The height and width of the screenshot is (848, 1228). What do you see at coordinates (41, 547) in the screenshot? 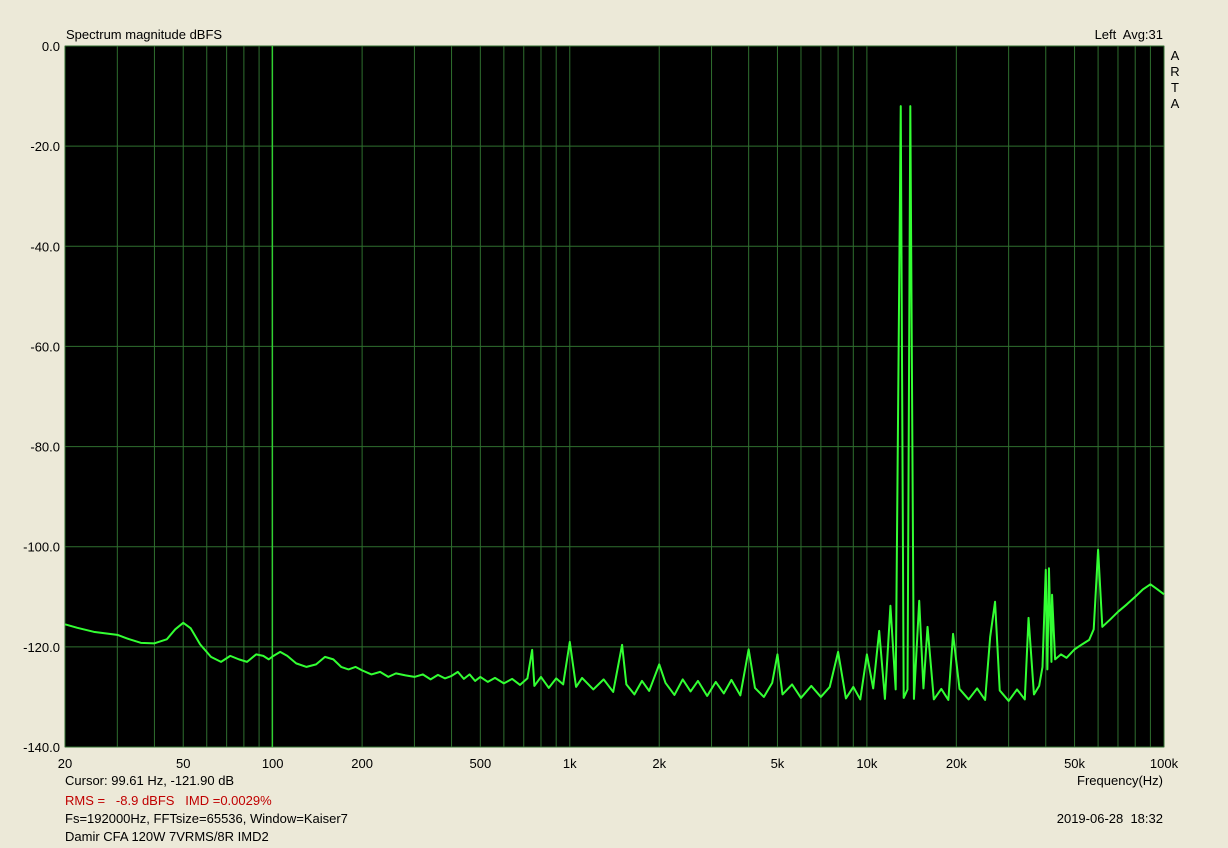
I see `y-tick-label: -100.0` at bounding box center [41, 547].